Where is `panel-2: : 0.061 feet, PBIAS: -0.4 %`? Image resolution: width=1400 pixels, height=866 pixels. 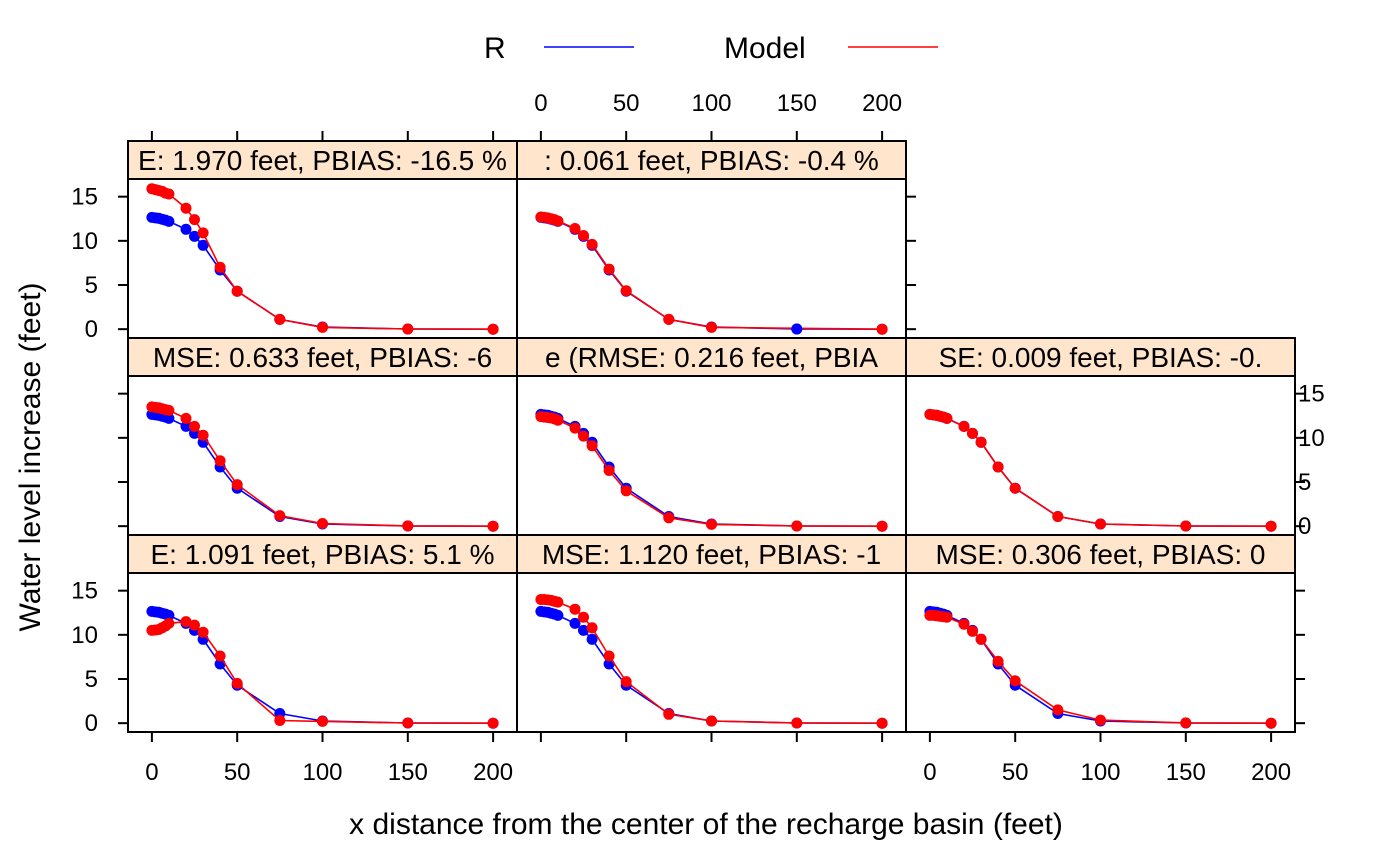
panel-2: : 0.061 feet, PBIAS: -0.4 % is located at coordinates (711, 239).